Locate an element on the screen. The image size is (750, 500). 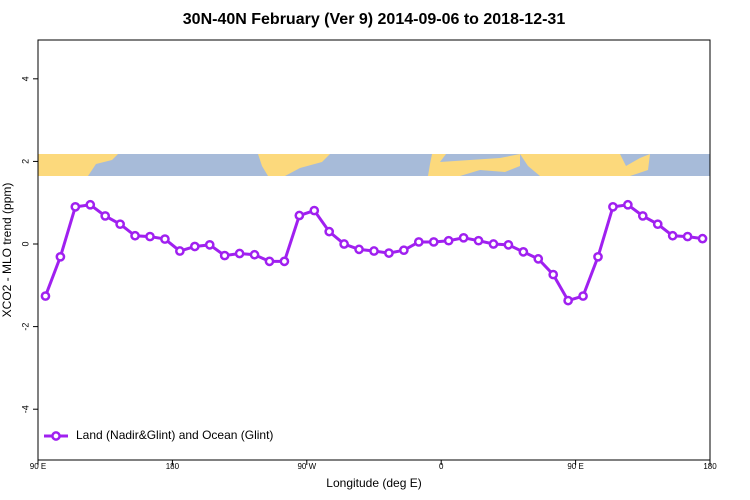
y-tick-label: 2 is located at coordinates (25, 161).